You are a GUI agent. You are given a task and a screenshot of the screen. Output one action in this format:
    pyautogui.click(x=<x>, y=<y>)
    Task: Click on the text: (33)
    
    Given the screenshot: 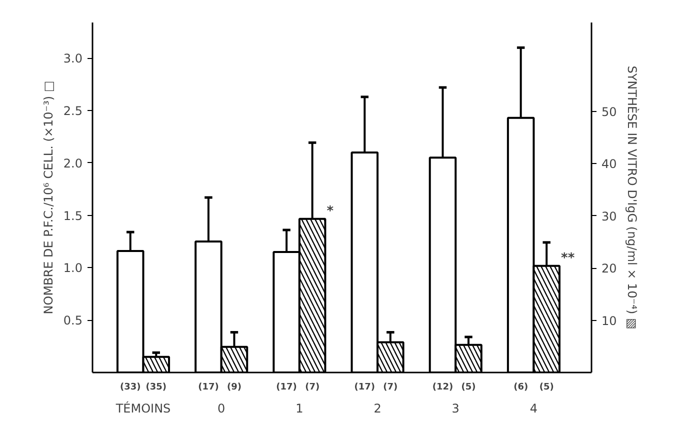 What is the action you would take?
    pyautogui.click(x=130, y=387)
    